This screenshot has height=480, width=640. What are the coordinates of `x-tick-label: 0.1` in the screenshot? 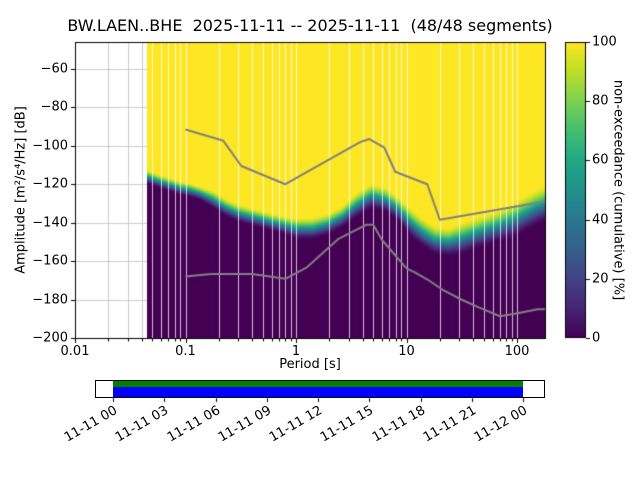 It's located at (185, 351).